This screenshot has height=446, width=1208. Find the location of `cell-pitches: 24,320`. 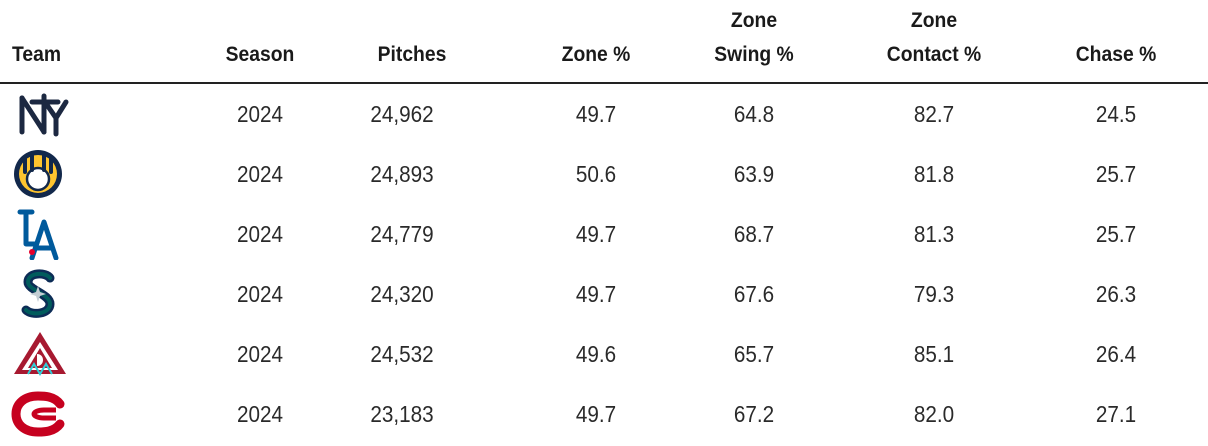

cell-pitches: 24,320 is located at coordinates (402, 294).